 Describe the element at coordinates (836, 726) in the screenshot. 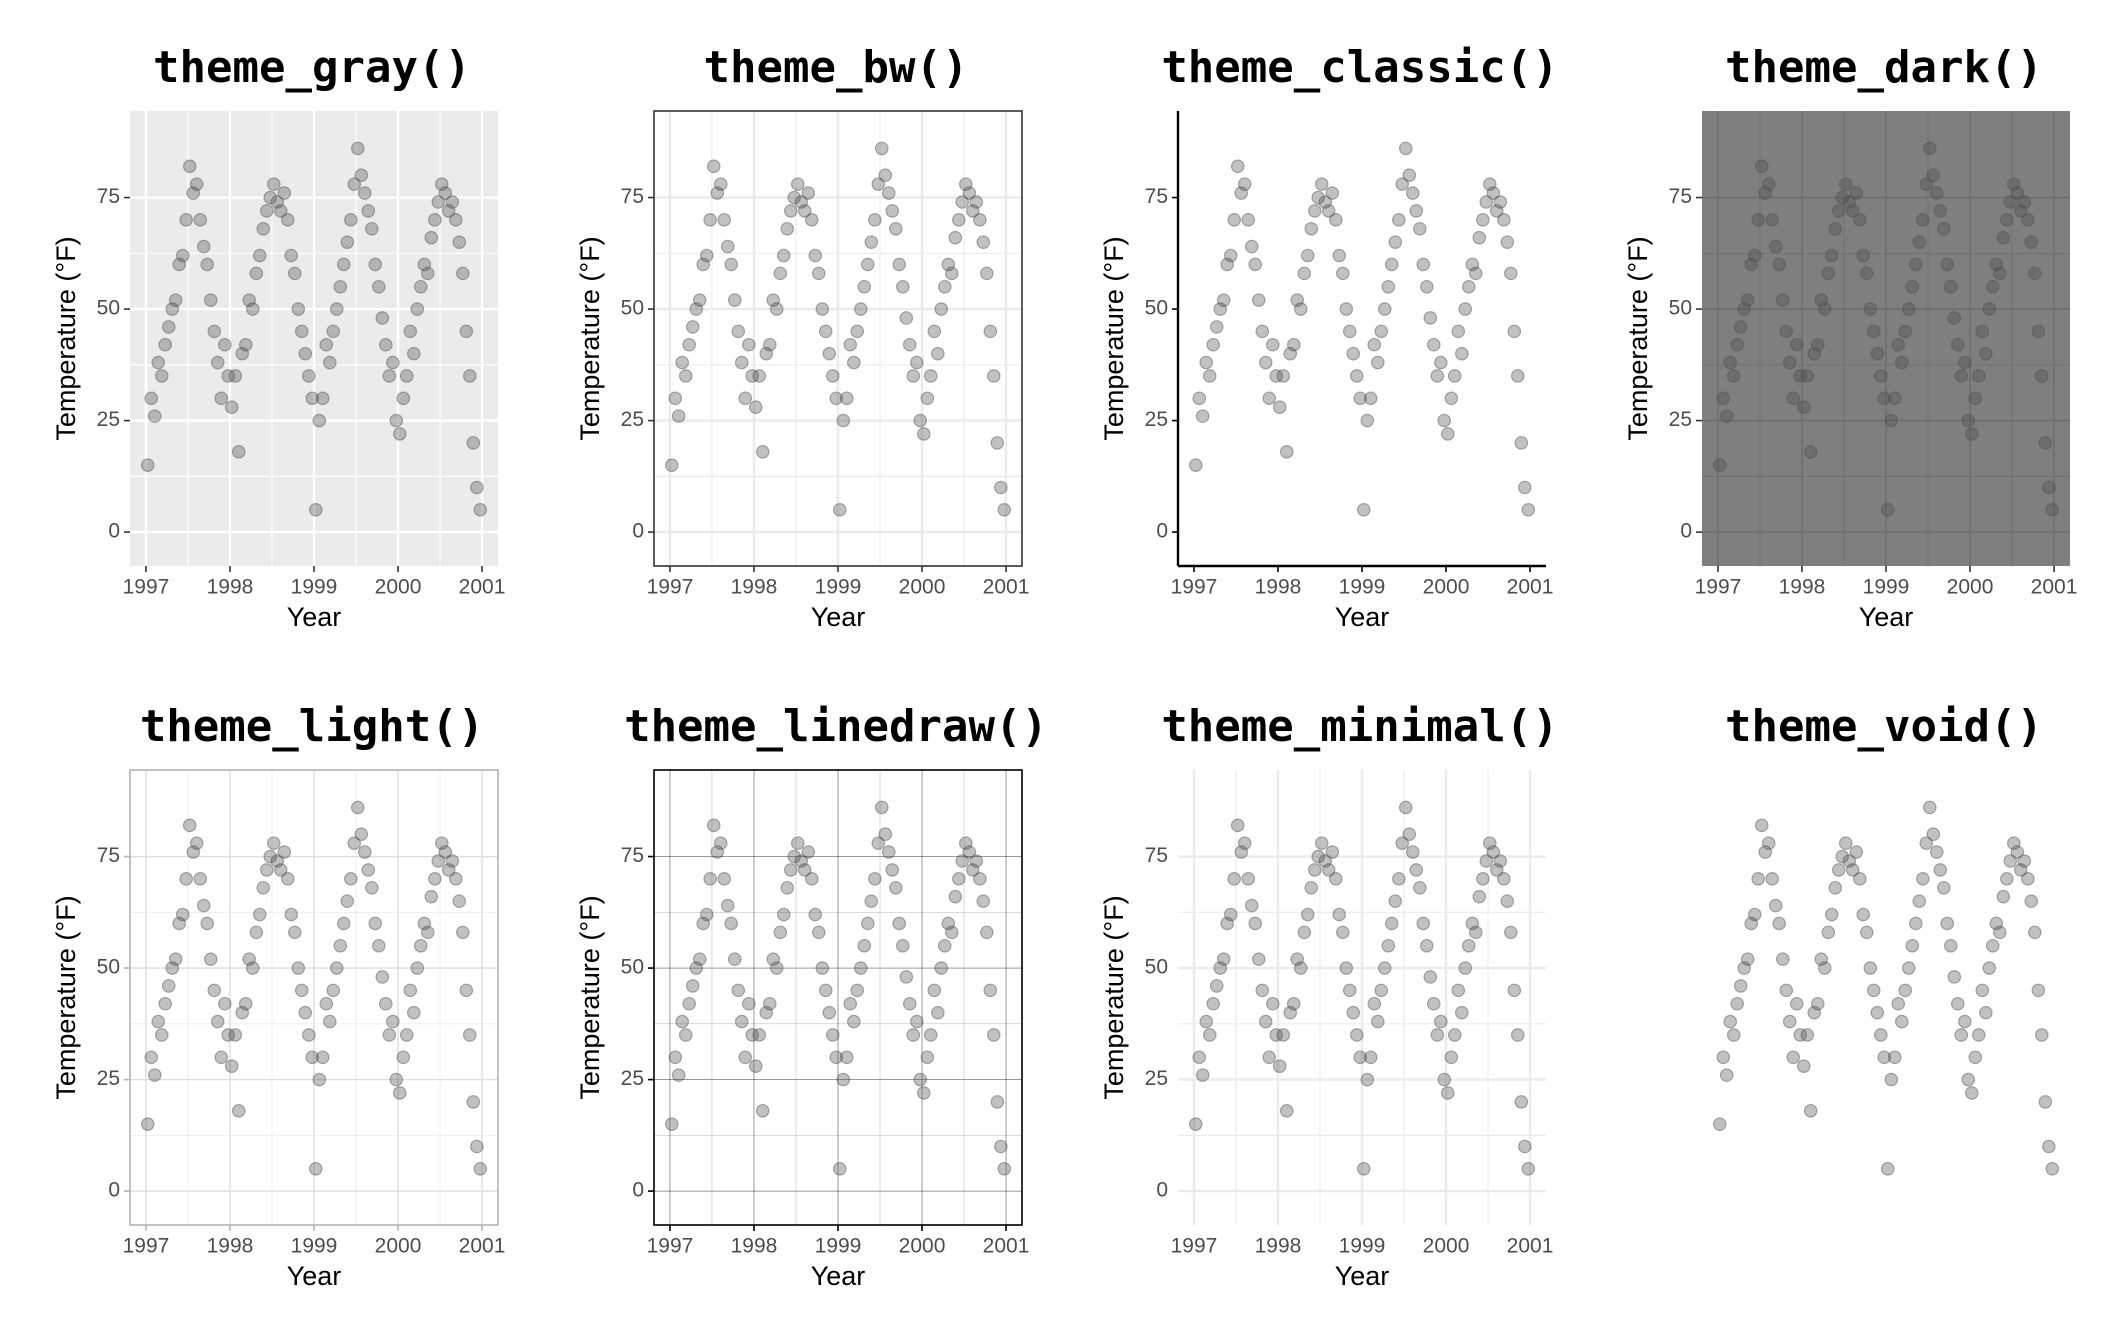

I see `subplot-title: theme_linedraw()` at that location.